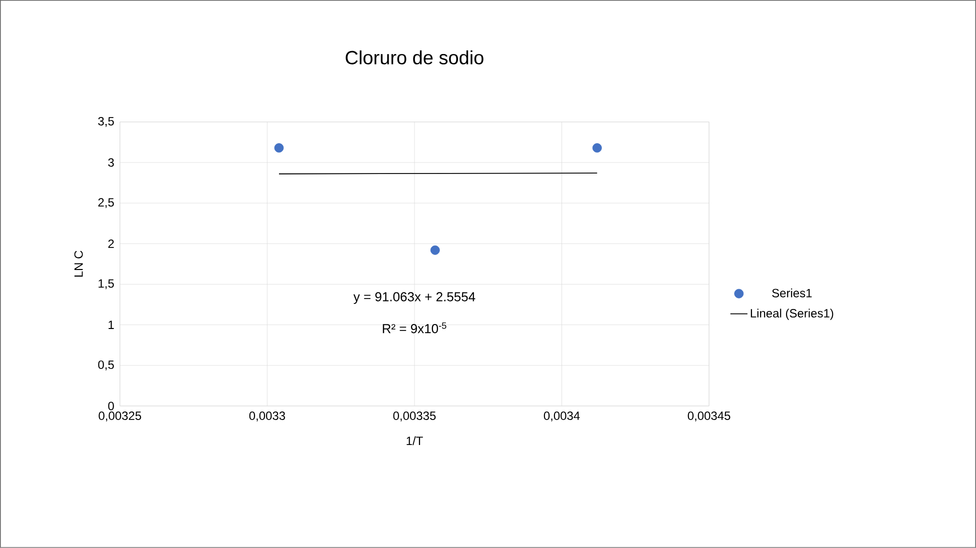 This screenshot has height=548, width=976. What do you see at coordinates (111, 244) in the screenshot?
I see `y-tick-label: 2` at bounding box center [111, 244].